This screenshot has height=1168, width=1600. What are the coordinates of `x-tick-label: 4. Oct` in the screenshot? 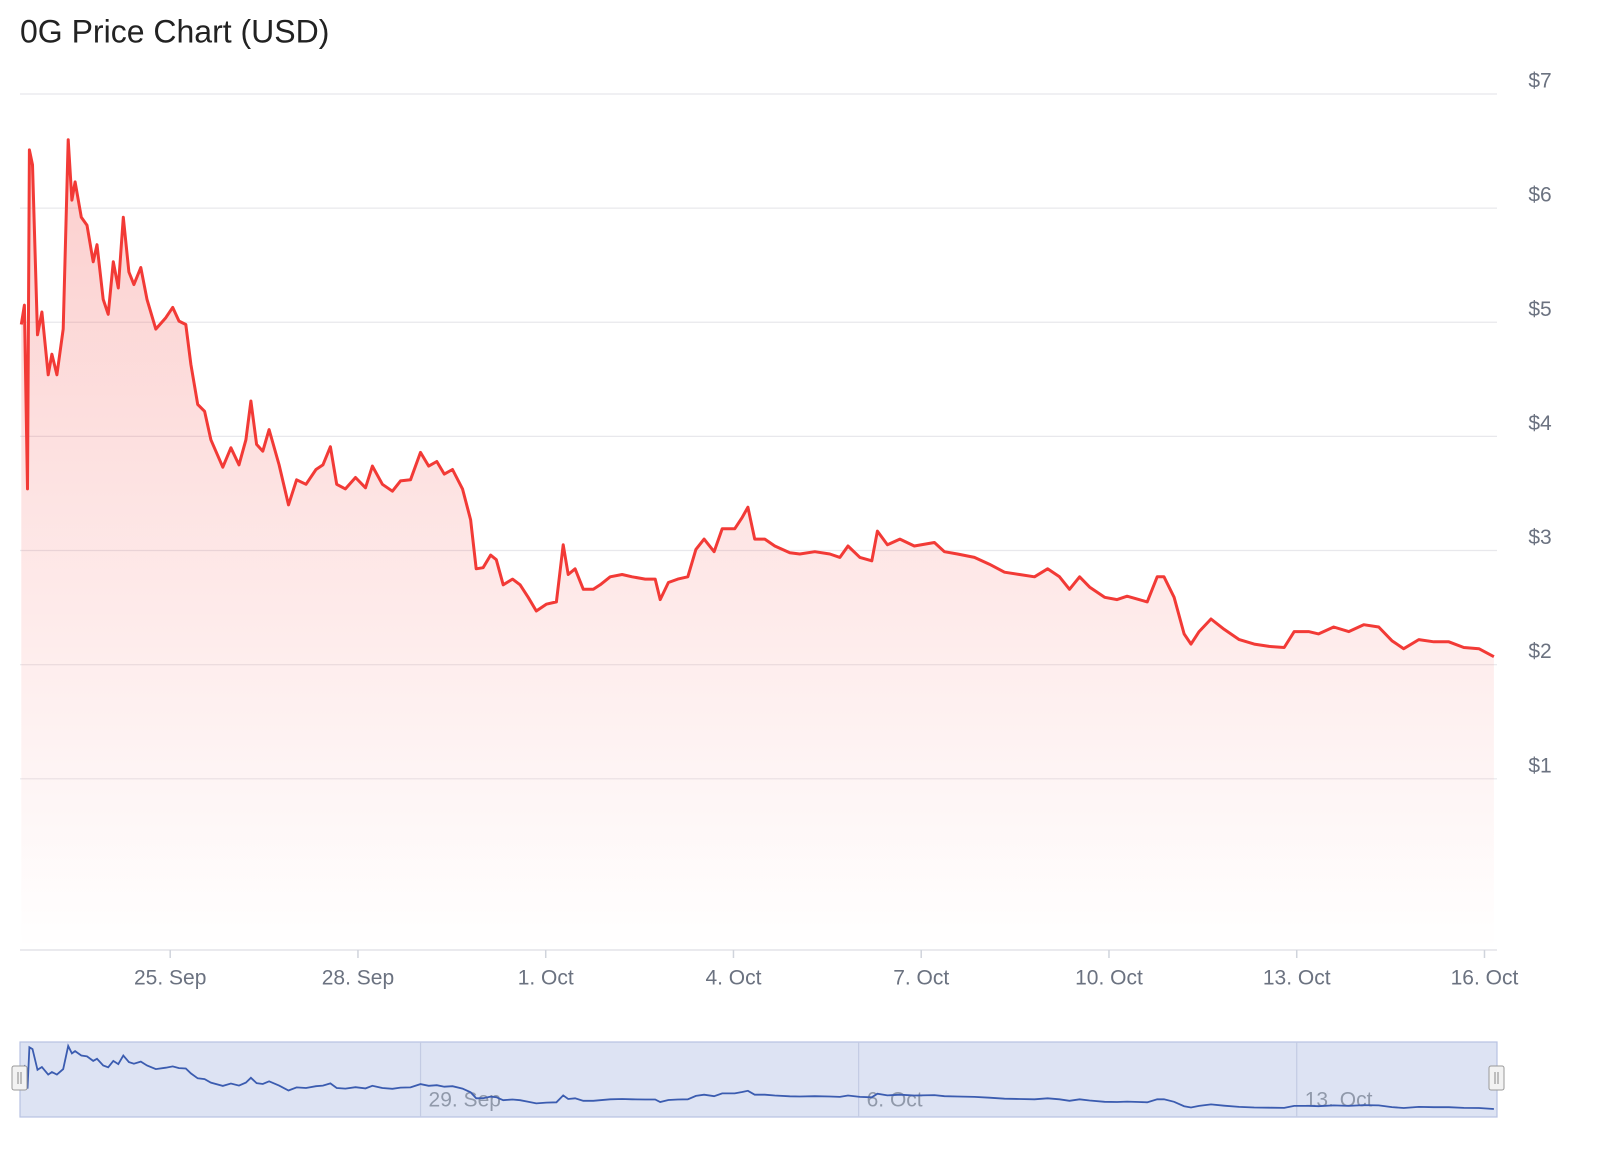 It's located at (733, 978).